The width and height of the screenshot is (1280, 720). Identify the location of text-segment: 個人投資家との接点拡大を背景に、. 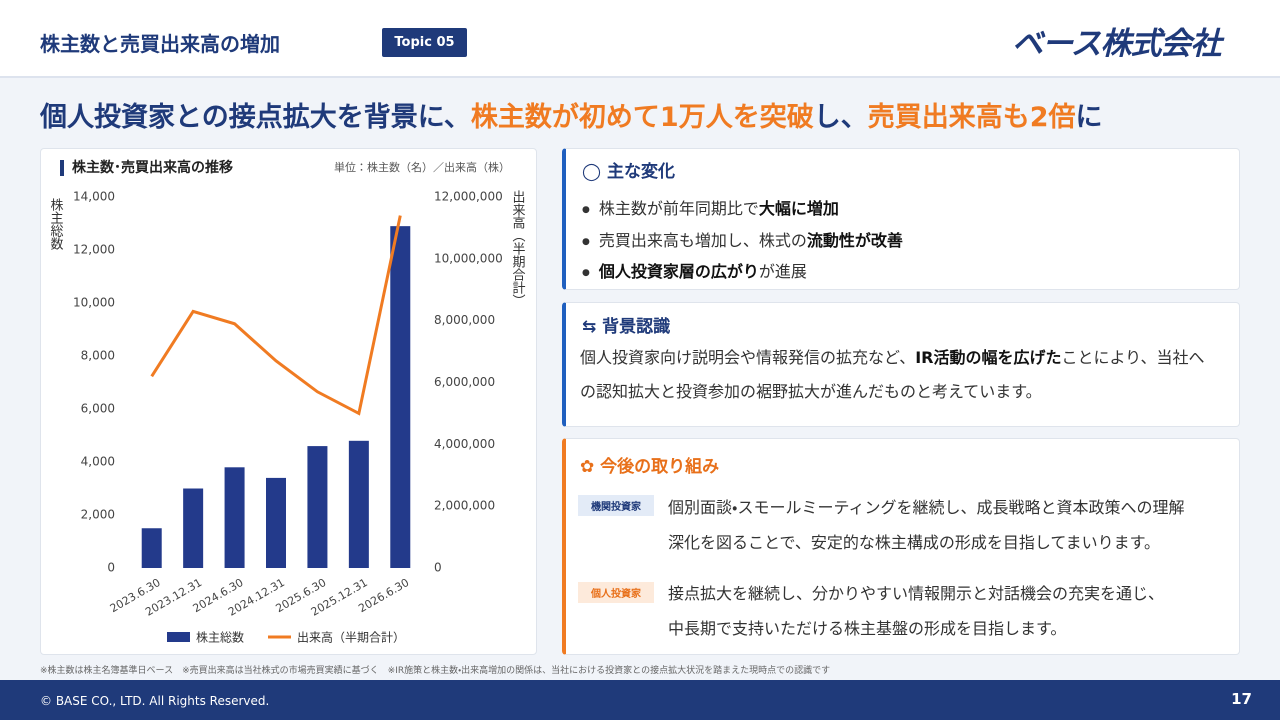
(255, 117).